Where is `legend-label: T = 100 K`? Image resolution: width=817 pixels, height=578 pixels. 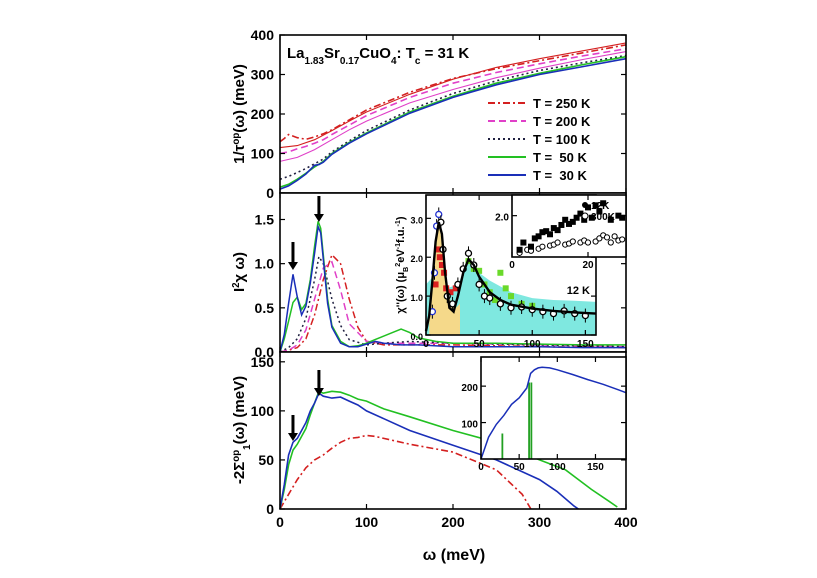 legend-label: T = 100 K is located at coordinates (562, 139).